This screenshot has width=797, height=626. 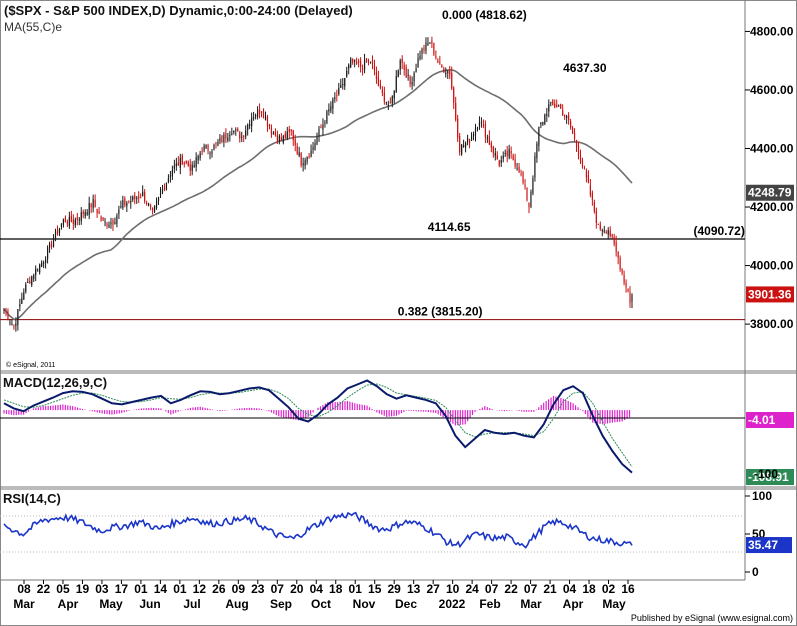 What do you see at coordinates (453, 589) in the screenshot?
I see `x-day-label: 10` at bounding box center [453, 589].